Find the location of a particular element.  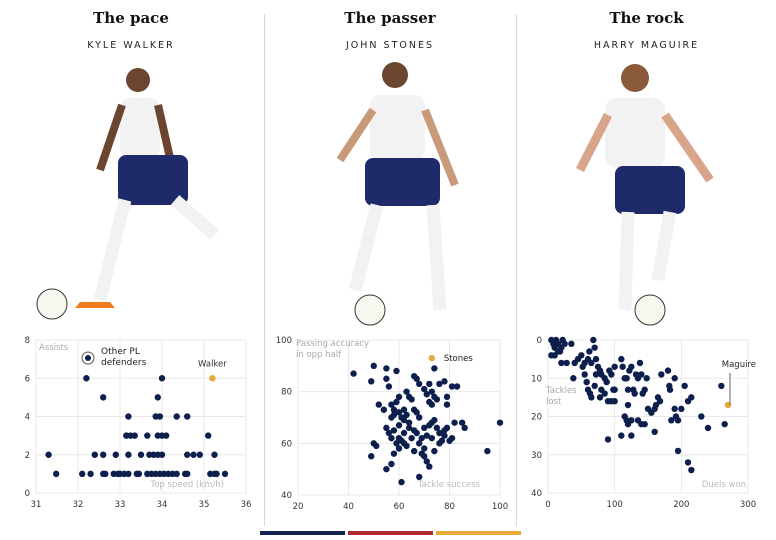

x-tick-label: 200 is located at coordinates (681, 505).